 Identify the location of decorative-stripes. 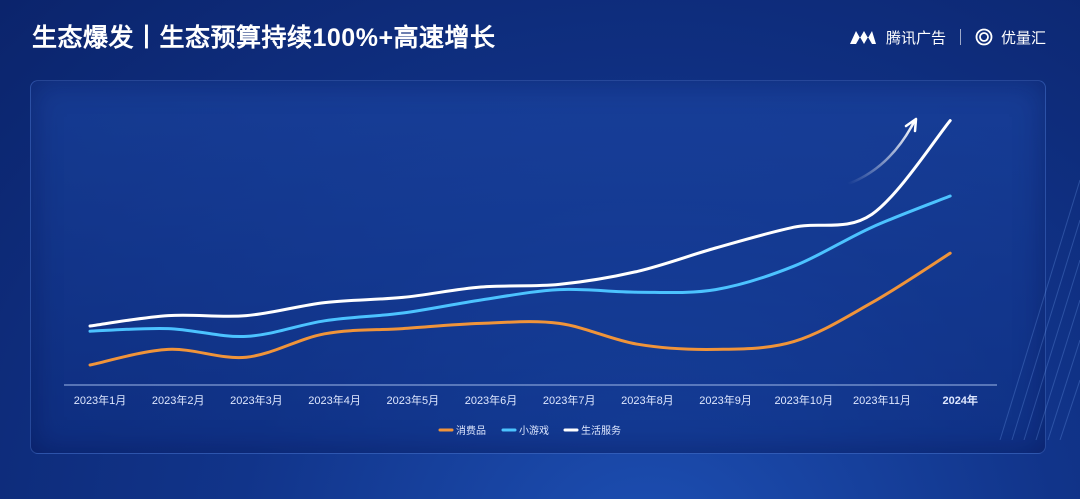
(1039, 309).